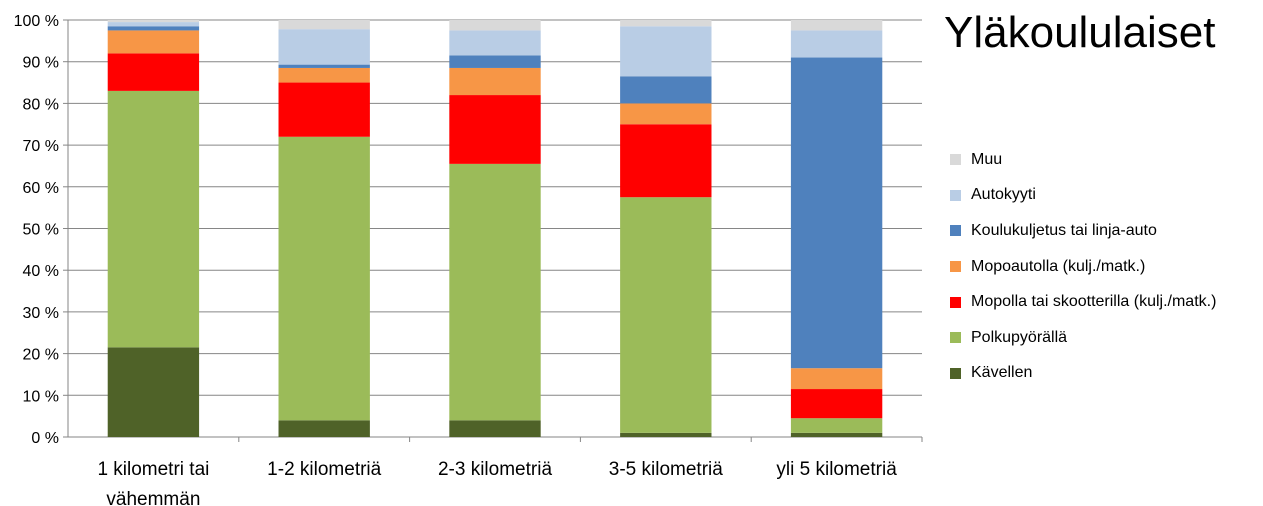 The height and width of the screenshot is (506, 1263). What do you see at coordinates (1002, 373) in the screenshot?
I see `legend-label: Kävellen` at bounding box center [1002, 373].